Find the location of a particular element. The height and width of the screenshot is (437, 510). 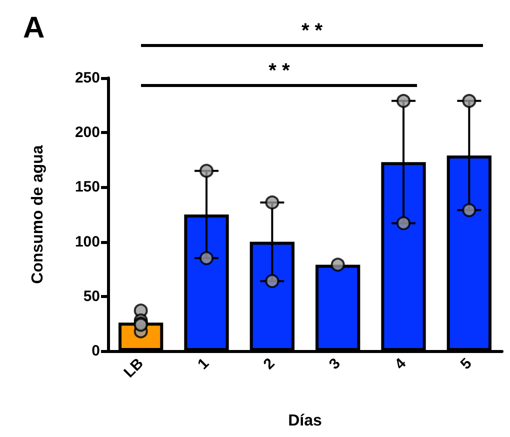

y-tick-label: 150 is located at coordinates (87, 187).